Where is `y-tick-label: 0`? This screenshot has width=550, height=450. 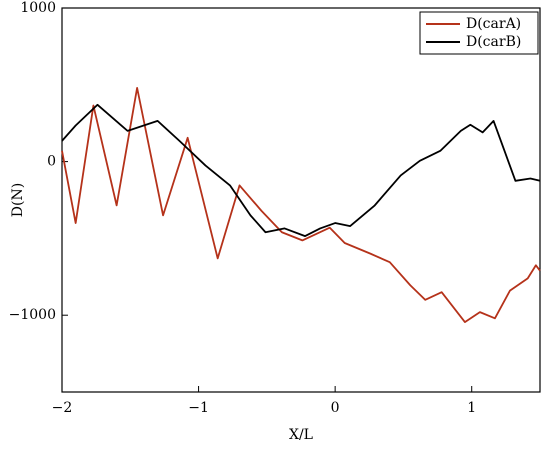
y-tick-label: 0 is located at coordinates (51, 162).